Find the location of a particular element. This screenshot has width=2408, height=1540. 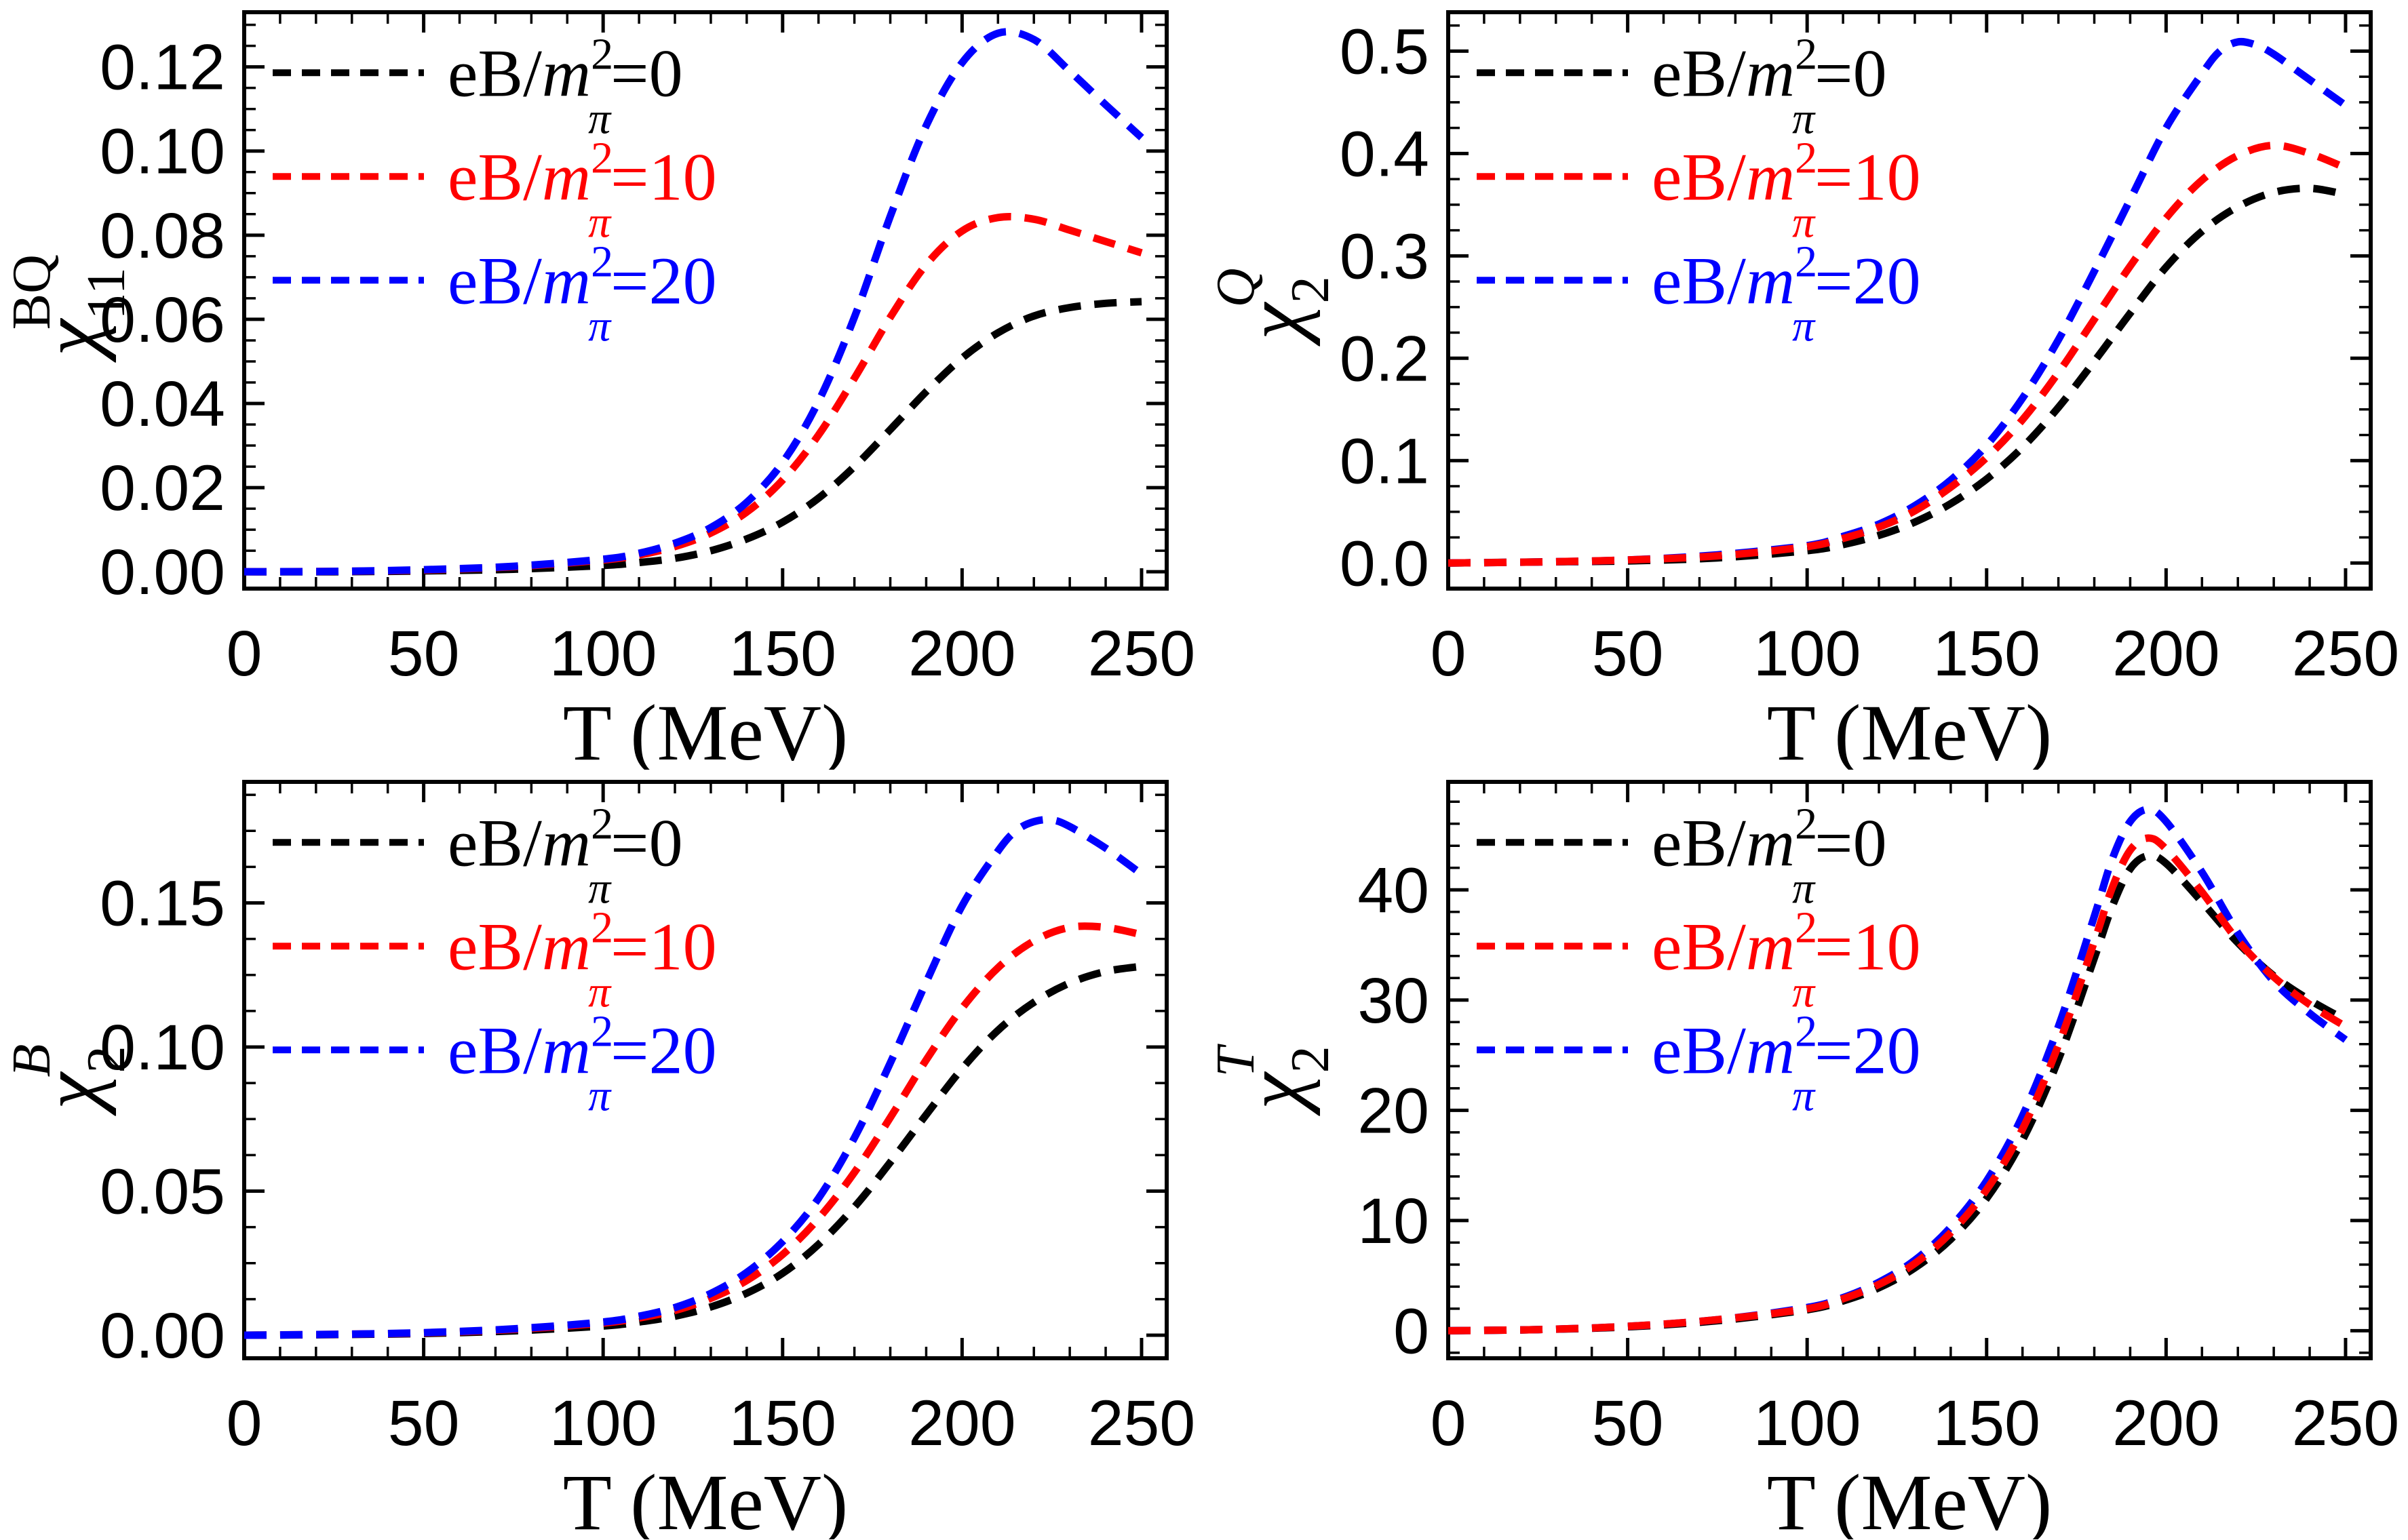

y-tick-label: 20 is located at coordinates (1393, 1111).